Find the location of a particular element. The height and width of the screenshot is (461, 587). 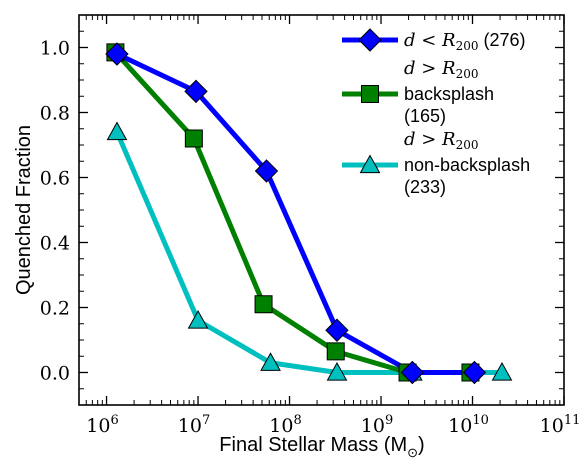

y-tick-label: 1.0 is located at coordinates (55, 49).